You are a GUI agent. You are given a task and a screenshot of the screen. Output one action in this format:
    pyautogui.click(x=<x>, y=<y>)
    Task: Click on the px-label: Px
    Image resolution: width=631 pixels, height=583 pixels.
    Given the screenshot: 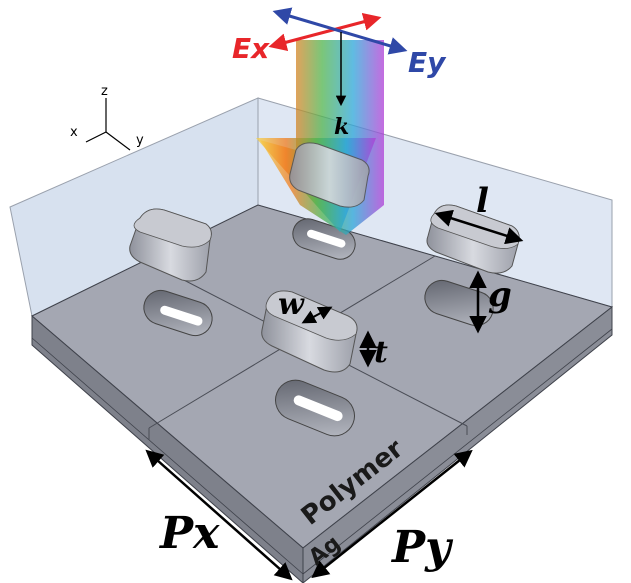 What is the action you would take?
    pyautogui.click(x=189, y=533)
    